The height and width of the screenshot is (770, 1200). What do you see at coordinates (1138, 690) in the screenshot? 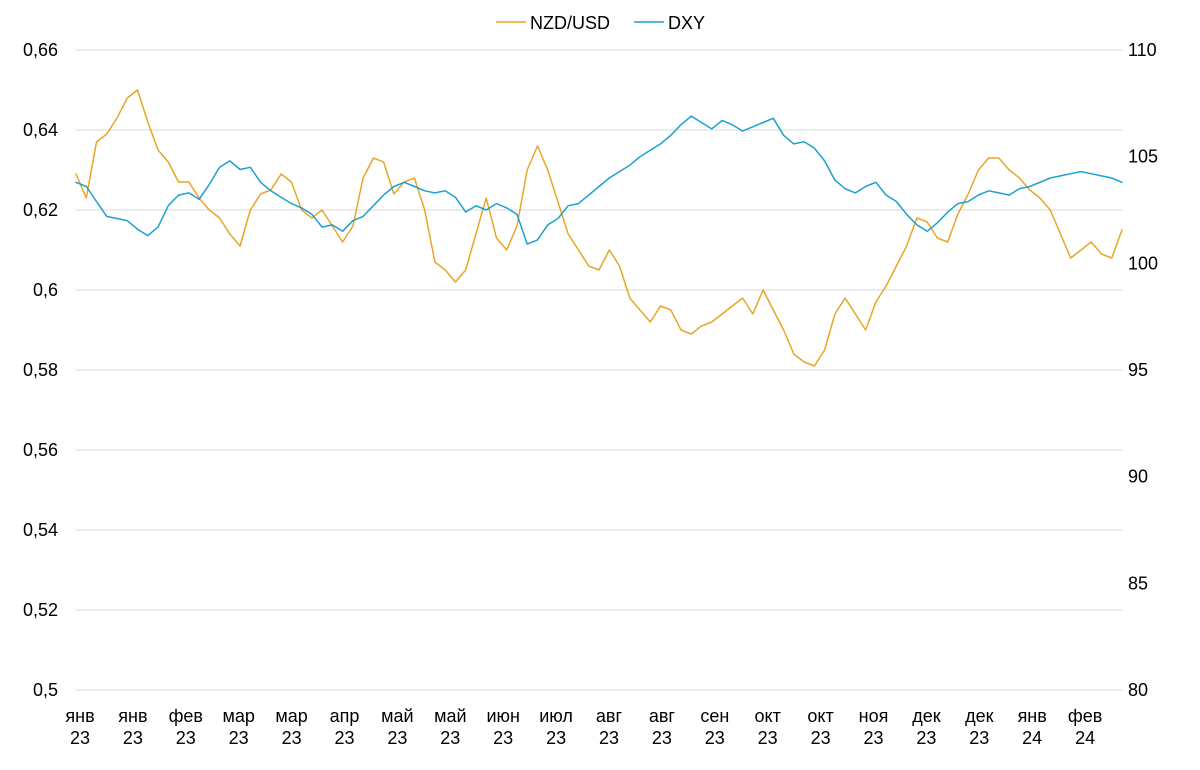
I see `right-axis-tick-label: 80` at bounding box center [1138, 690].